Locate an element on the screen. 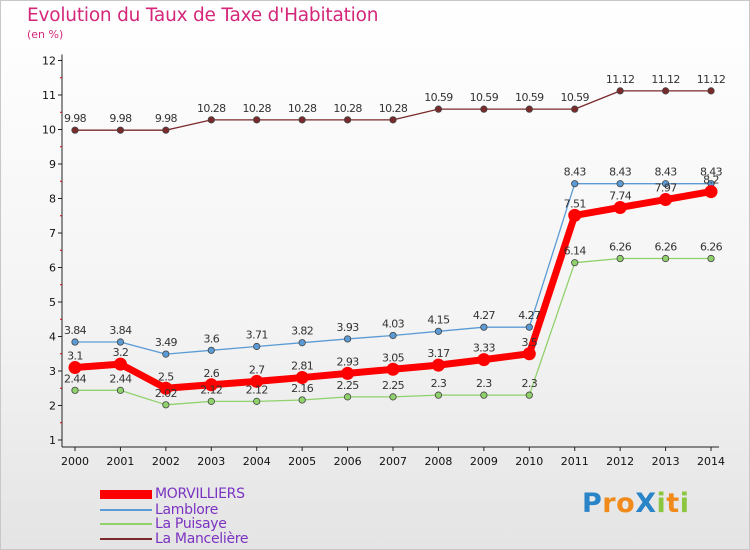 This screenshot has height=550, width=750. data-label: 2.44 is located at coordinates (120, 378).